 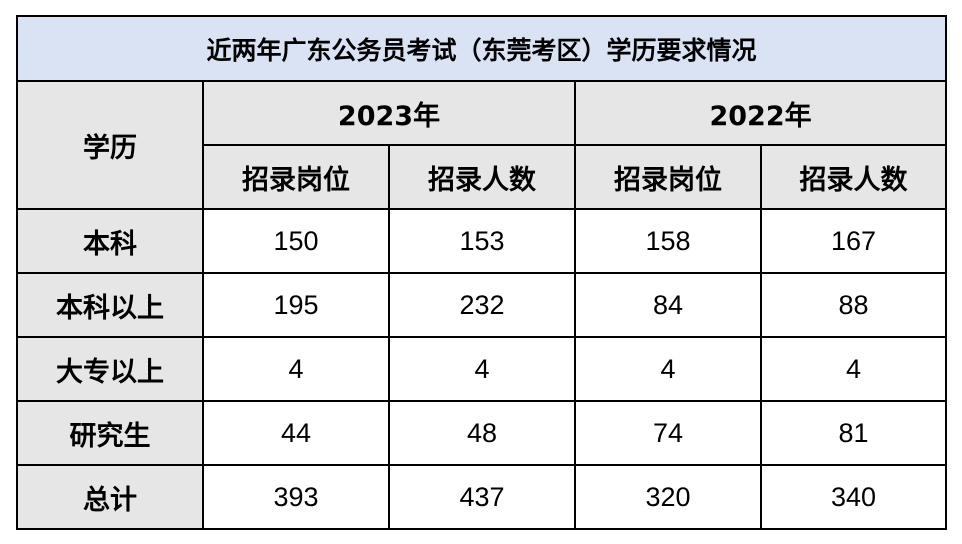 What do you see at coordinates (296, 497) in the screenshot?
I see `table-cell: 393` at bounding box center [296, 497].